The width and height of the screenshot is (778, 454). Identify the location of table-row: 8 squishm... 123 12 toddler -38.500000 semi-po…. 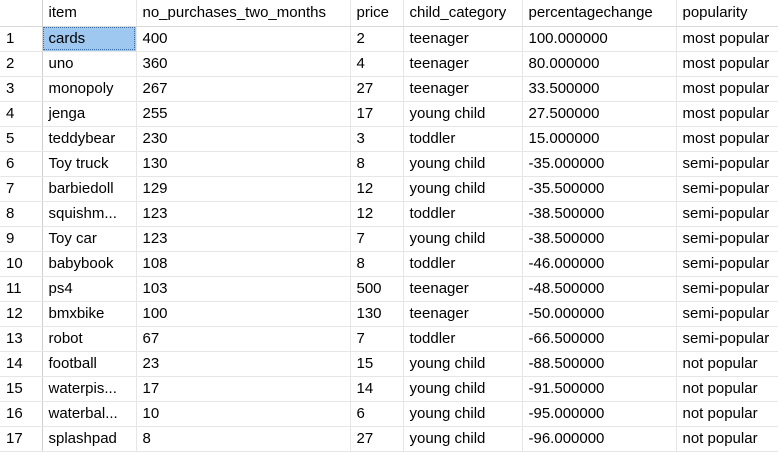
(389, 214).